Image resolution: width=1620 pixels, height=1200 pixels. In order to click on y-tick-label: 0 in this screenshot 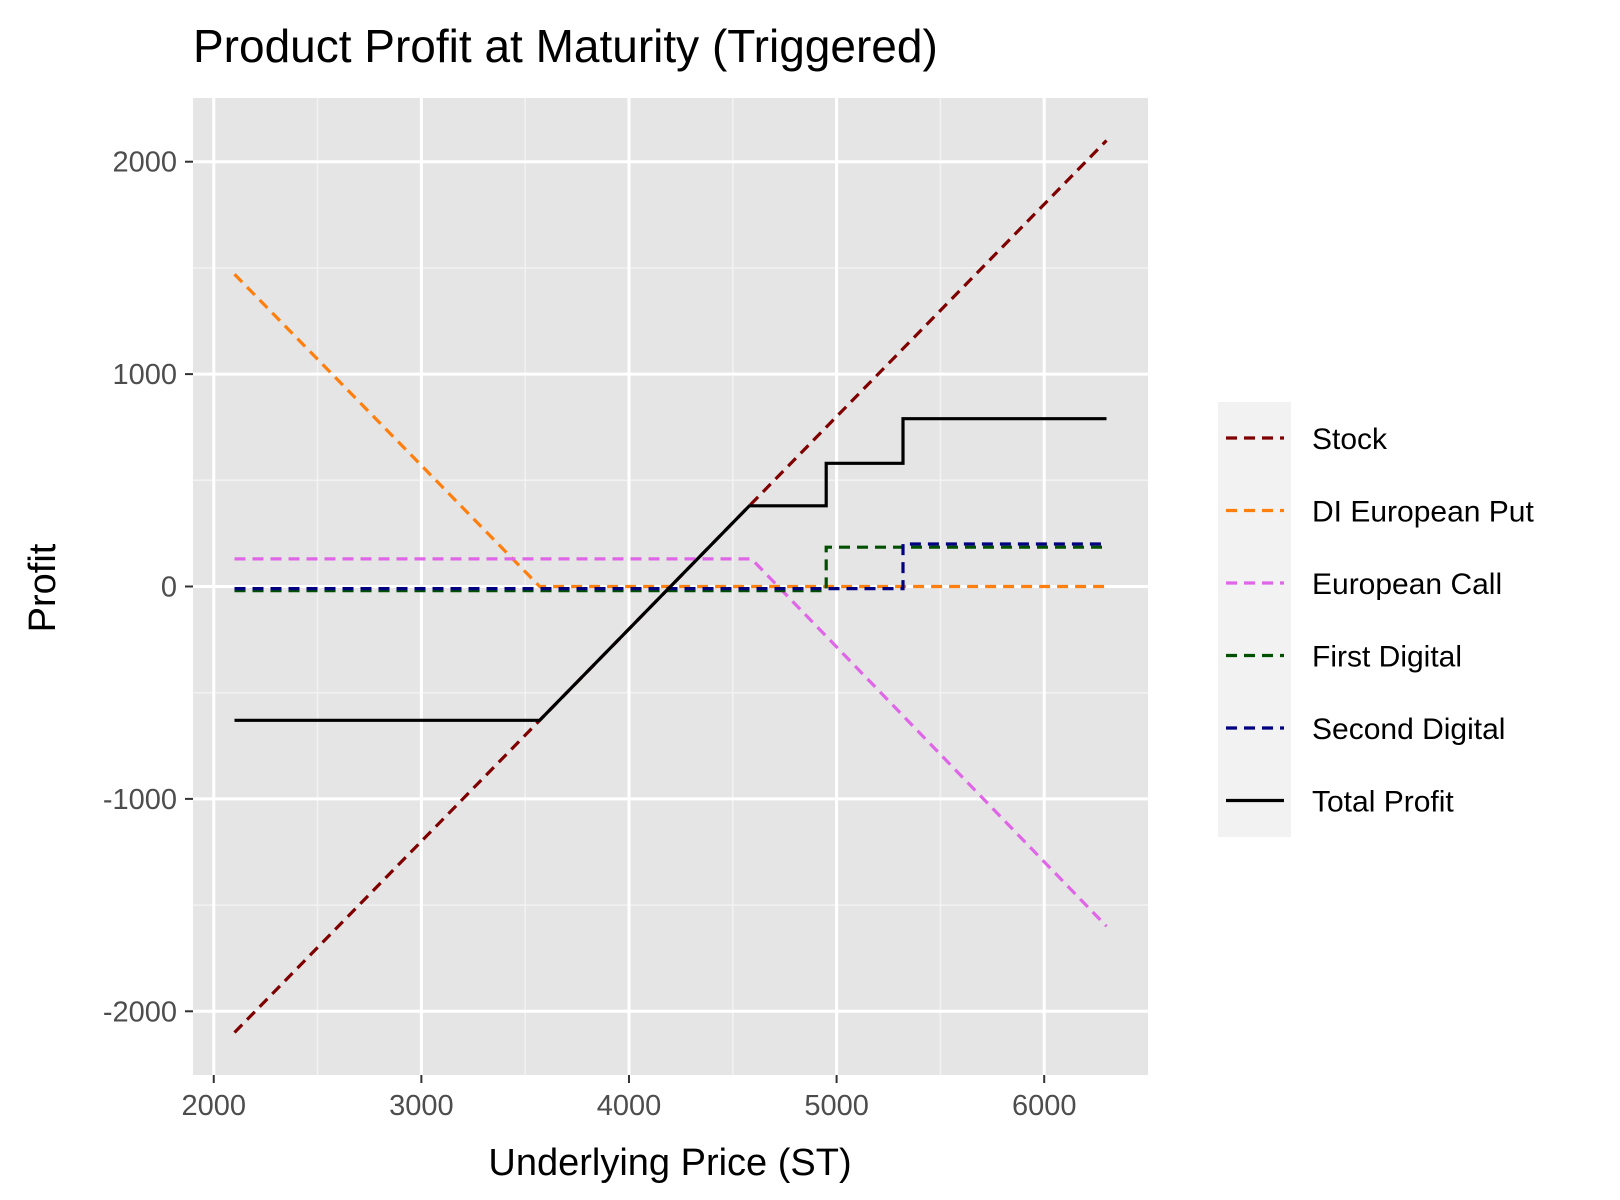, I will do `click(169, 588)`.